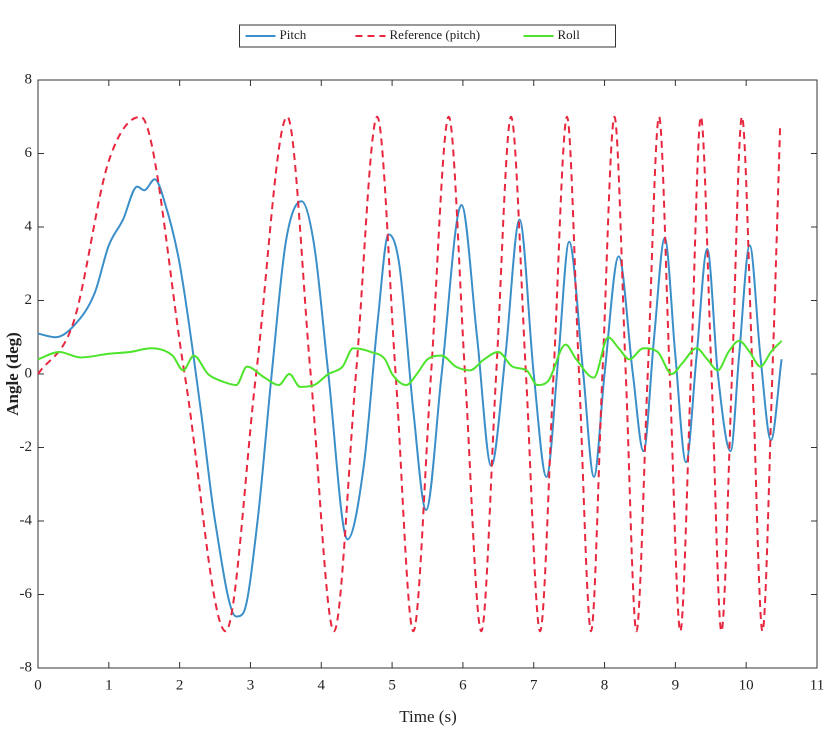 This screenshot has height=747, width=830. I want to click on x-tick-label: 5, so click(392, 685).